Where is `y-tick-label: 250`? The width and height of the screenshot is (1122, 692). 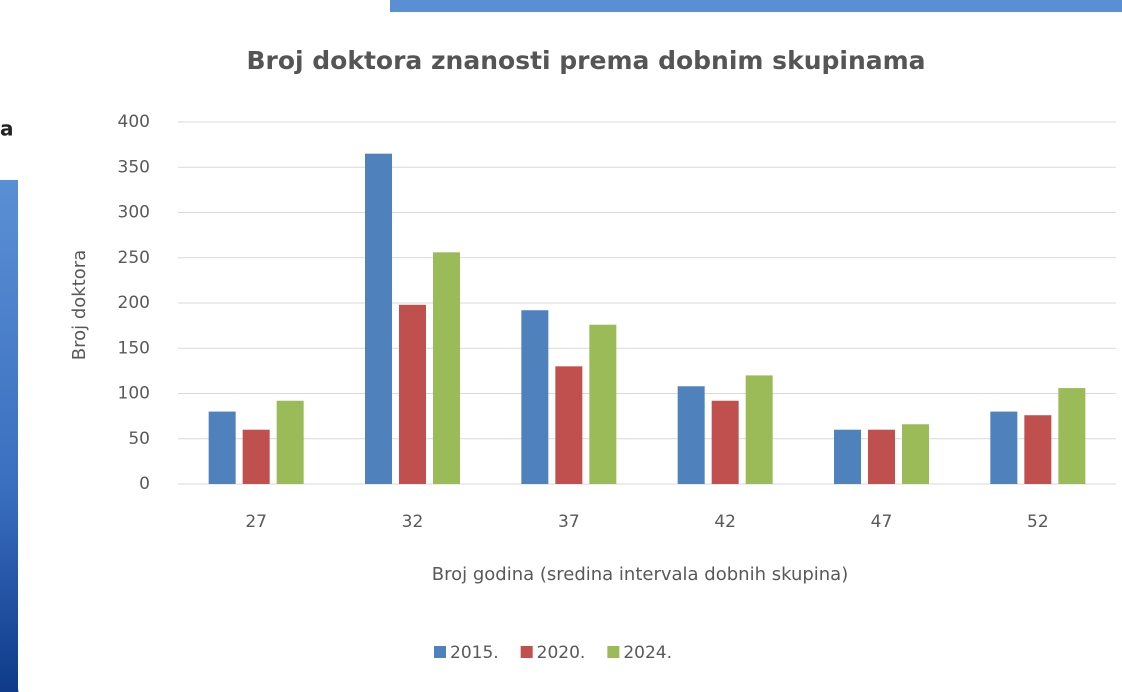
y-tick-label: 250 is located at coordinates (134, 258).